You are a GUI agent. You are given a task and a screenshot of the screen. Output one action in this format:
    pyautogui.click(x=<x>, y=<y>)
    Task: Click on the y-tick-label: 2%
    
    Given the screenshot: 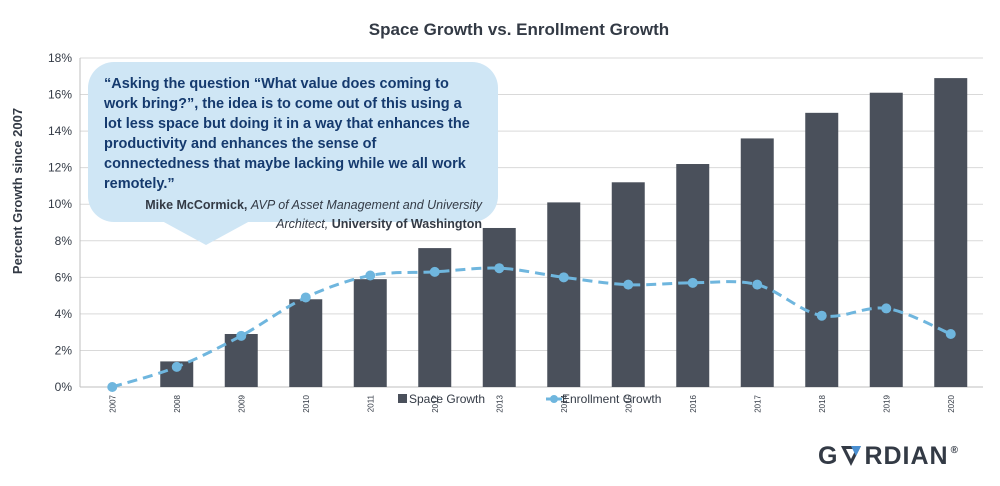 What is the action you would take?
    pyautogui.click(x=64, y=350)
    